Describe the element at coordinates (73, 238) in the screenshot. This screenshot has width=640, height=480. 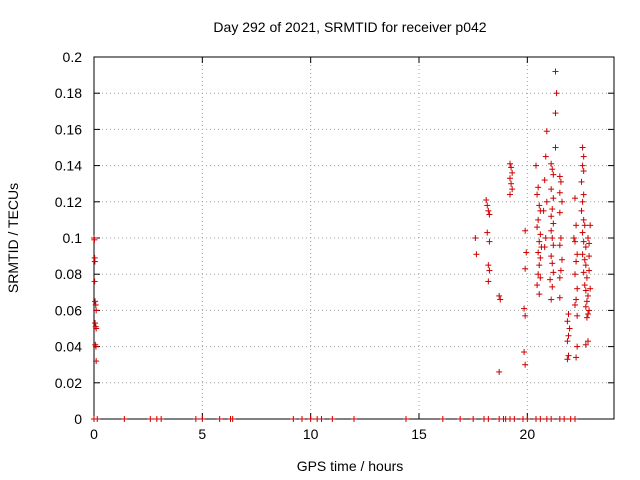
I see `y-tick-label: 0.1` at that location.